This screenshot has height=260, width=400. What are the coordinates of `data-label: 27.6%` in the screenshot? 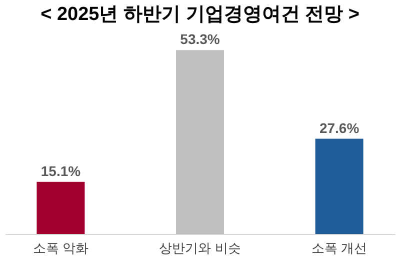 It's located at (339, 128).